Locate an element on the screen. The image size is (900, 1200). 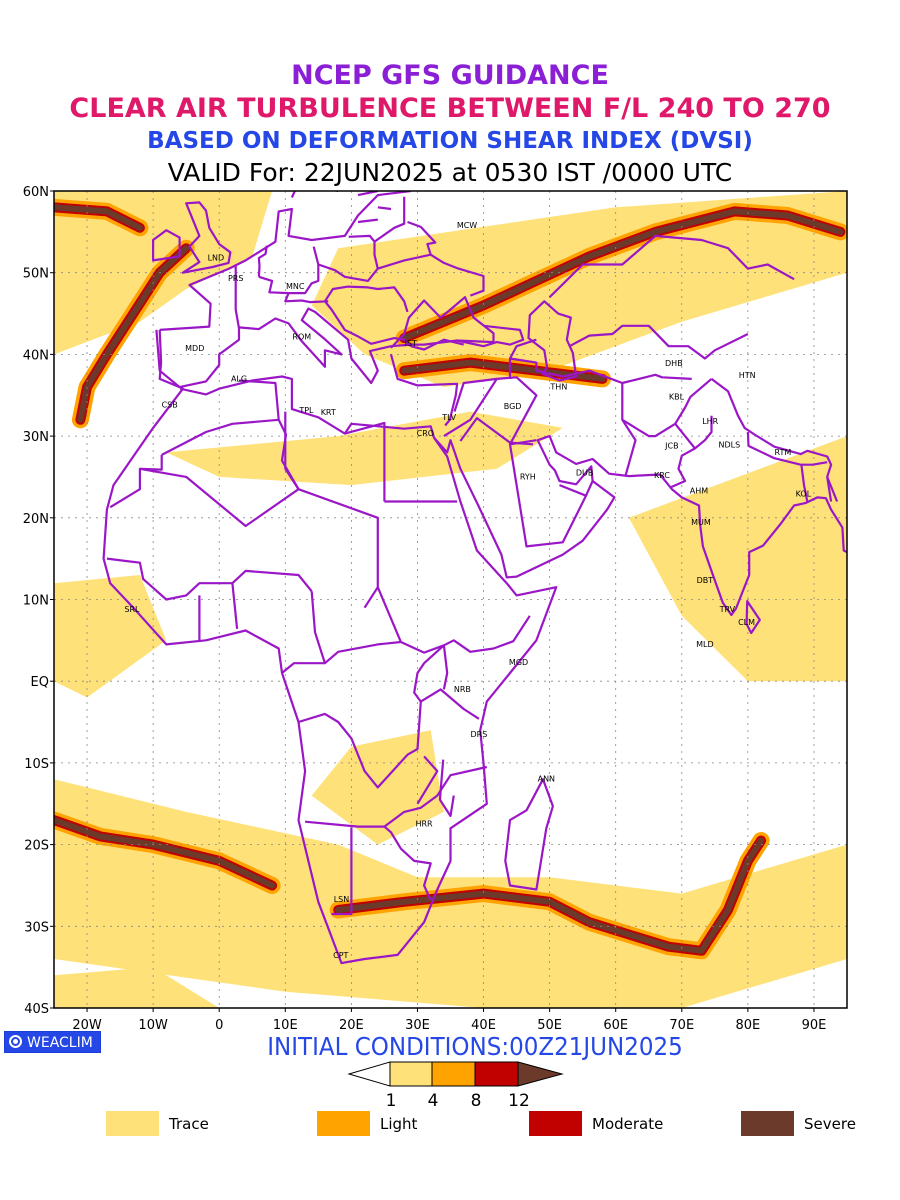
station-label-dhb: DHB is located at coordinates (674, 363).